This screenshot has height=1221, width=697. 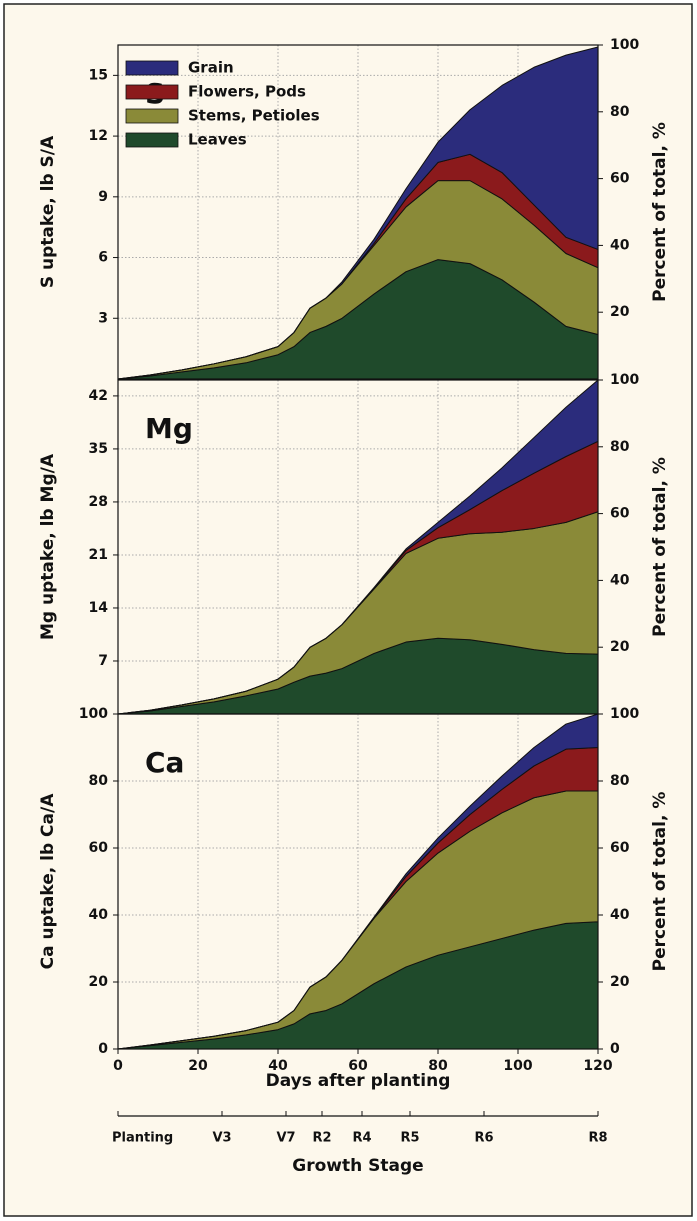 What do you see at coordinates (93, 714) in the screenshot?
I see `y-tick-label: 100` at bounding box center [93, 714].